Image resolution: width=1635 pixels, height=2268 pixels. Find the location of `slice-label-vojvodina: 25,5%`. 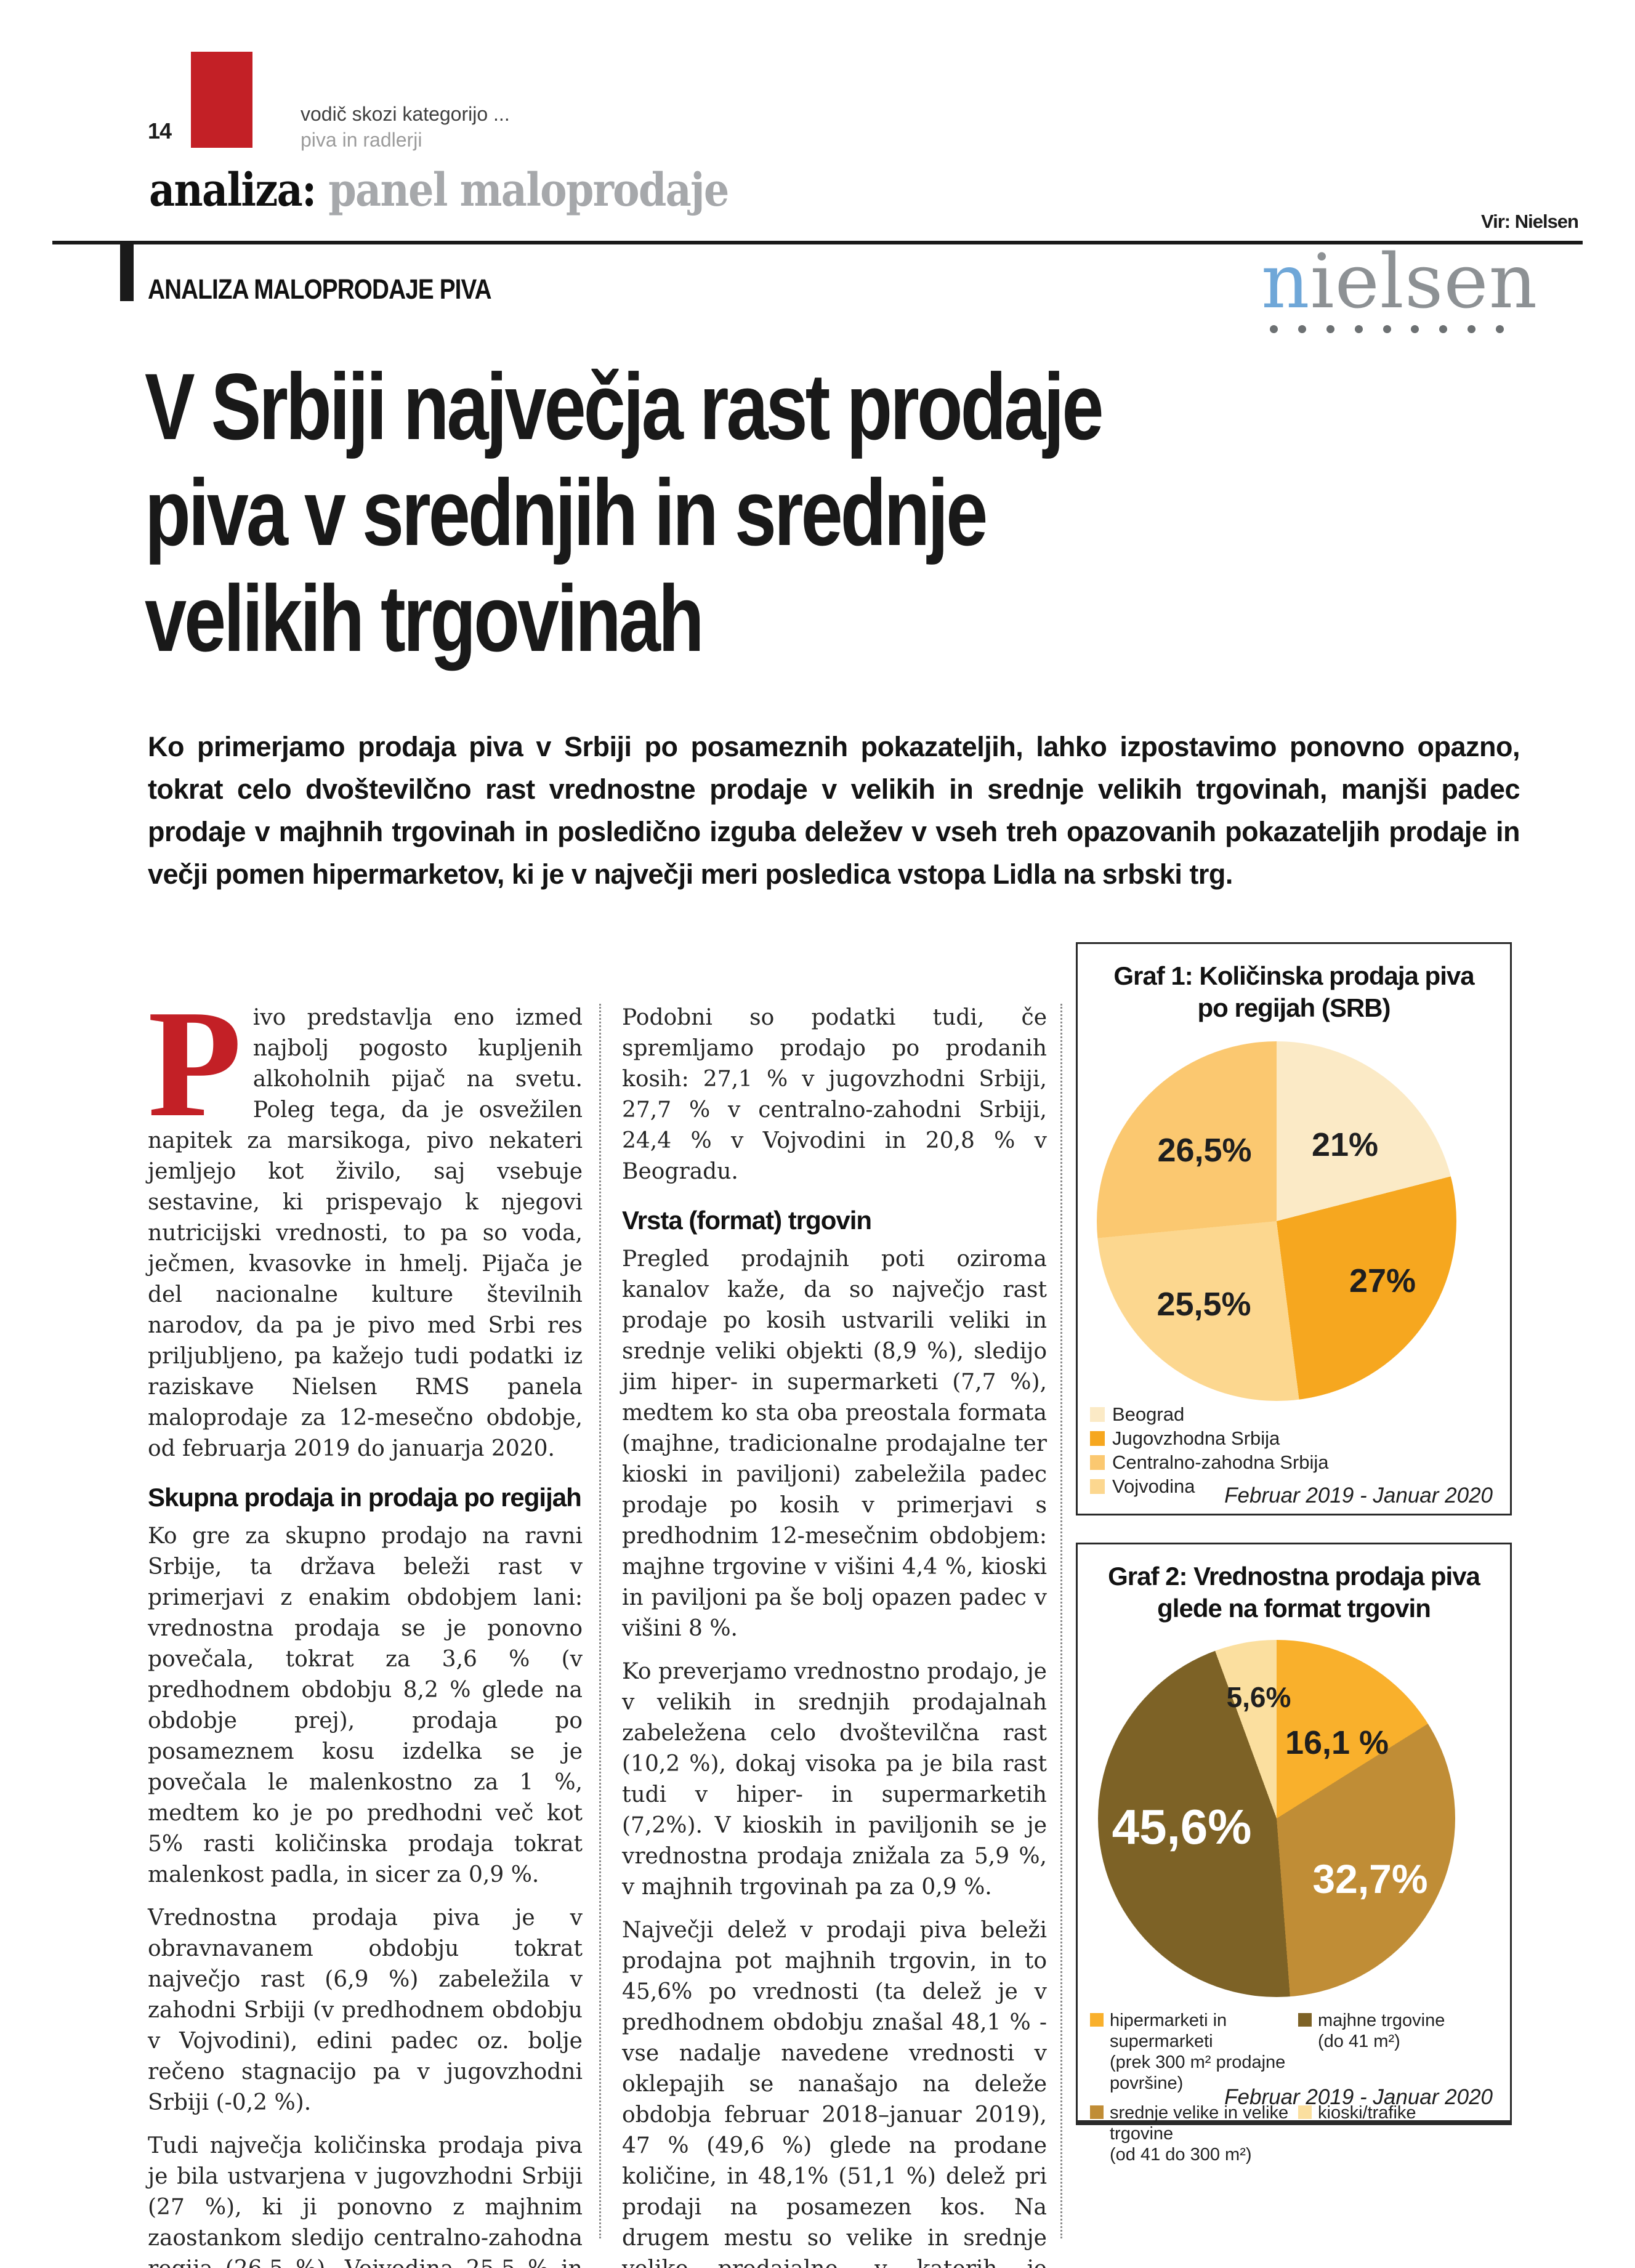

slice-label-vojvodina: 25,5% is located at coordinates (1204, 1305).